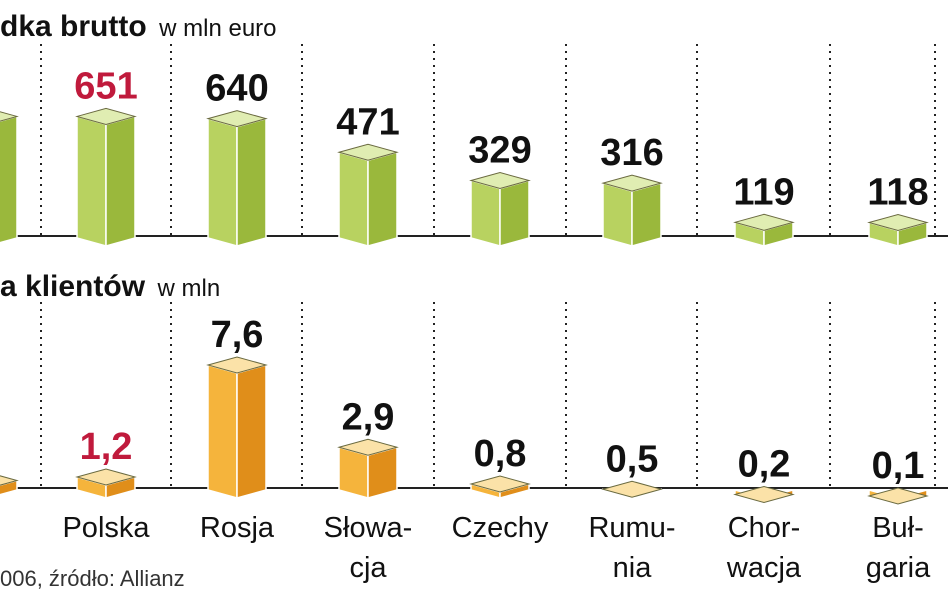  What do you see at coordinates (631, 153) in the screenshot?
I see `top-value-label-5: 316` at bounding box center [631, 153].